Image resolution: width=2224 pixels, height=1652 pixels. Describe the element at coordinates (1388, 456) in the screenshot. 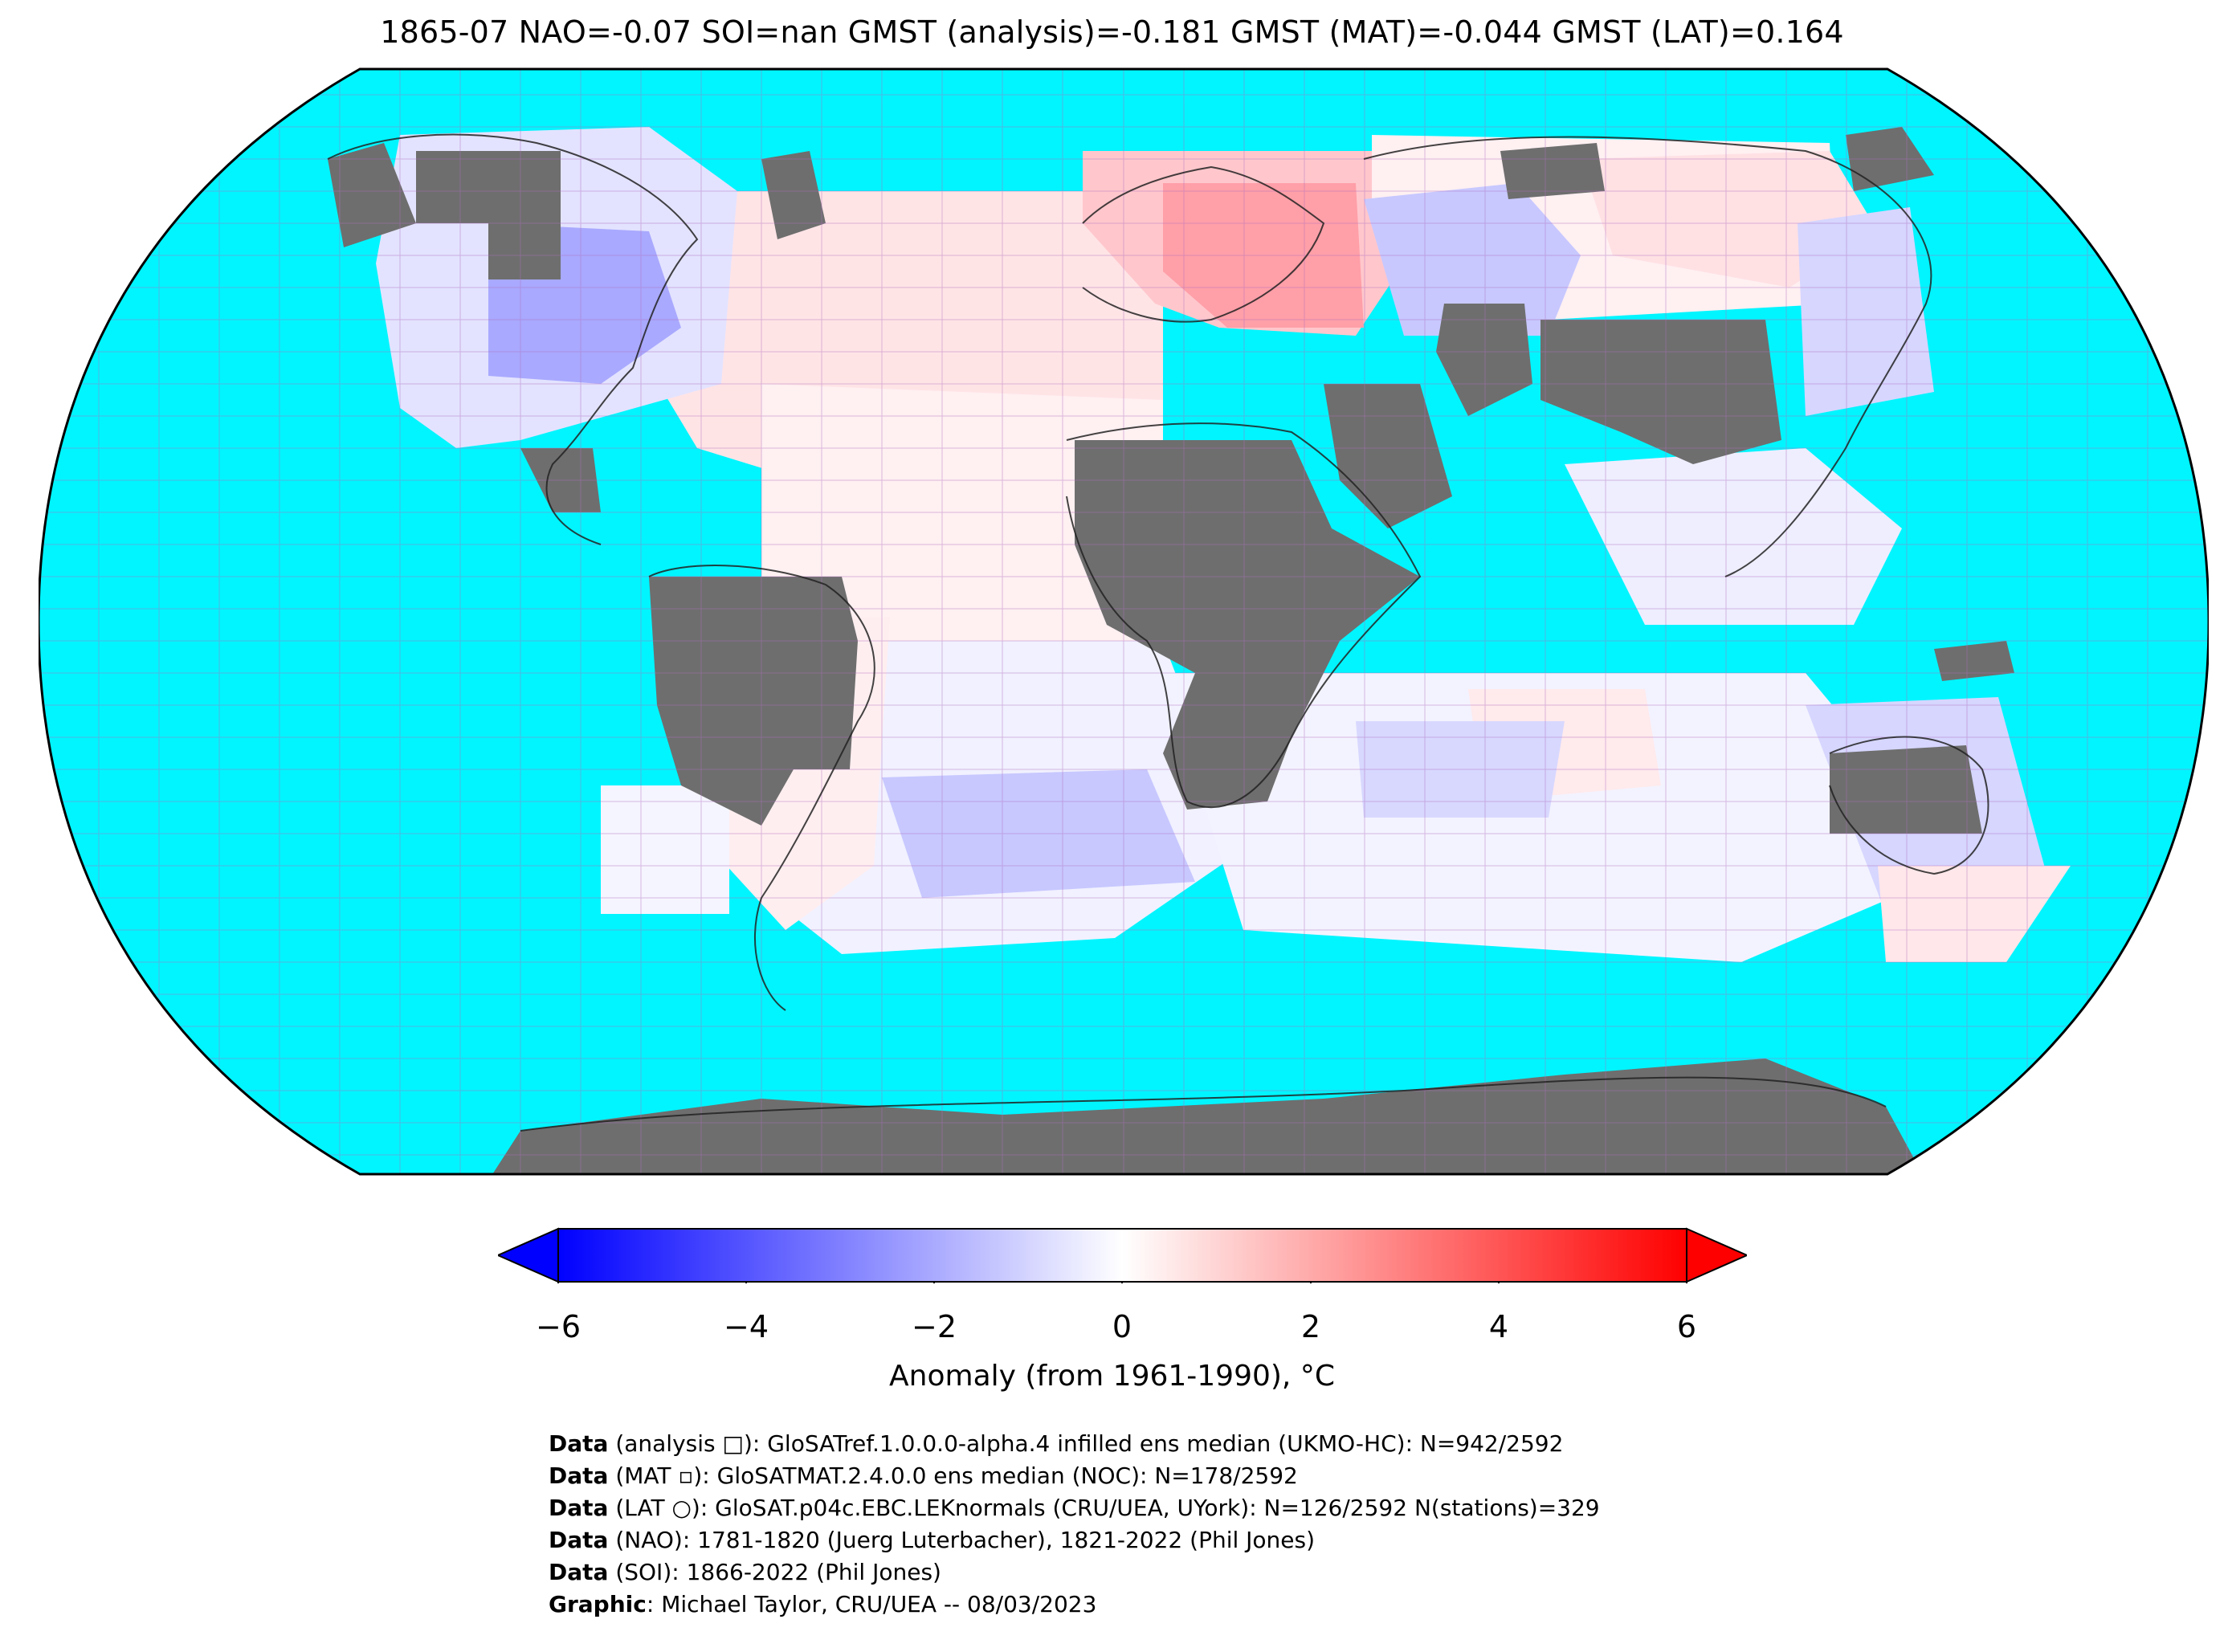

I see `land-missing-arabia` at that location.